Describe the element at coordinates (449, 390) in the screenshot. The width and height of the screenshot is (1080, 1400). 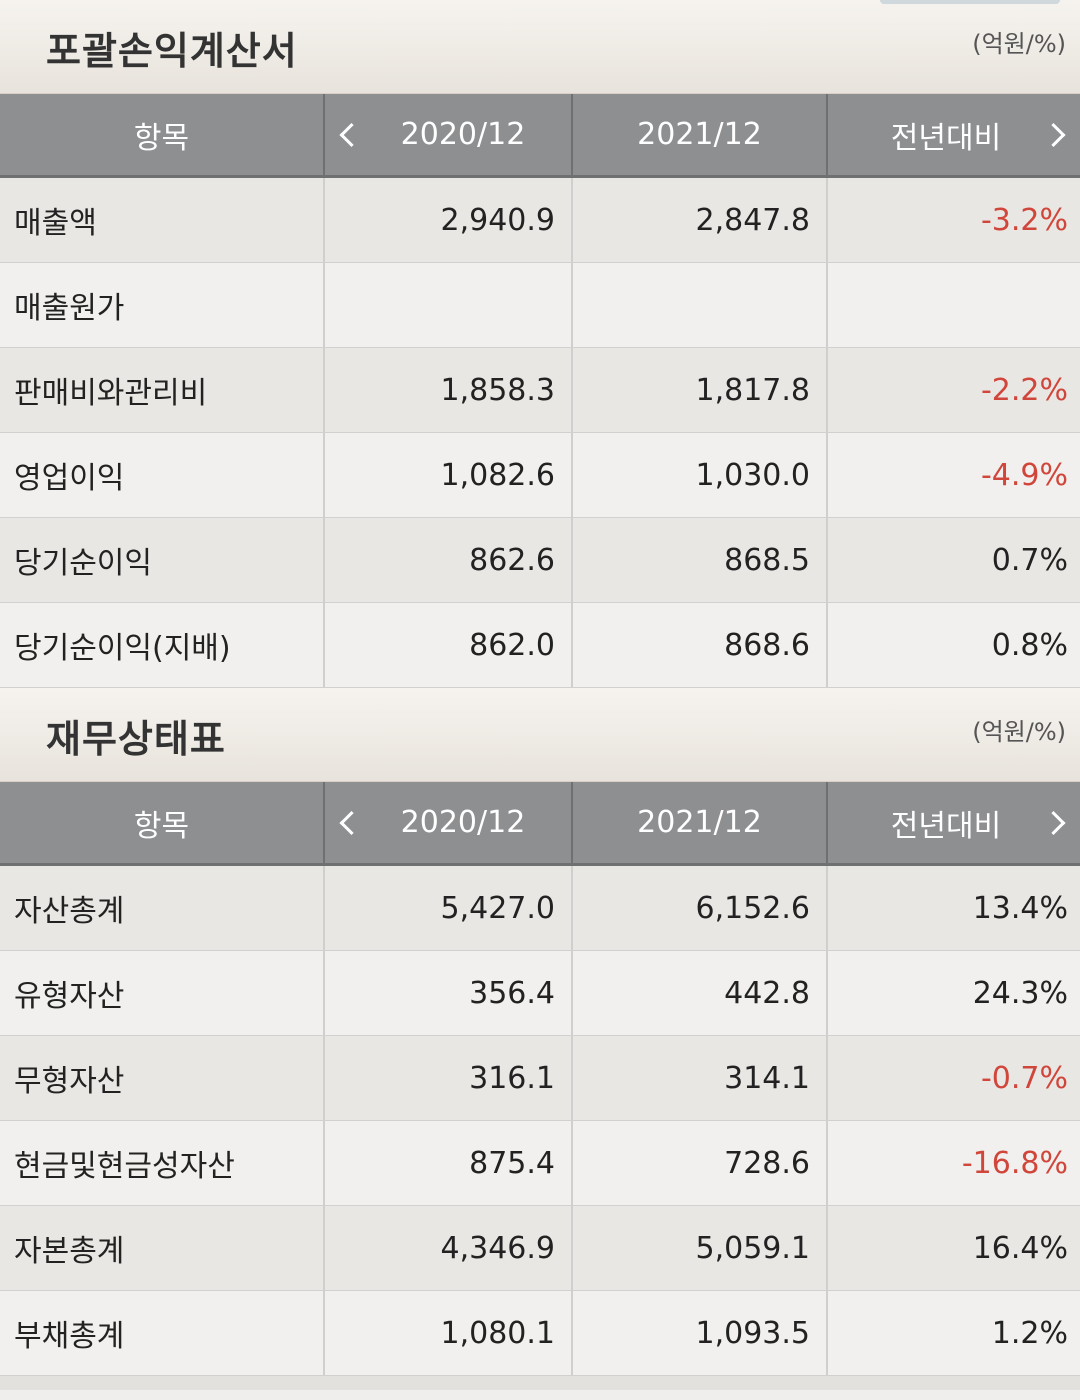
I see `row-value-2020: 1,858.3` at that location.